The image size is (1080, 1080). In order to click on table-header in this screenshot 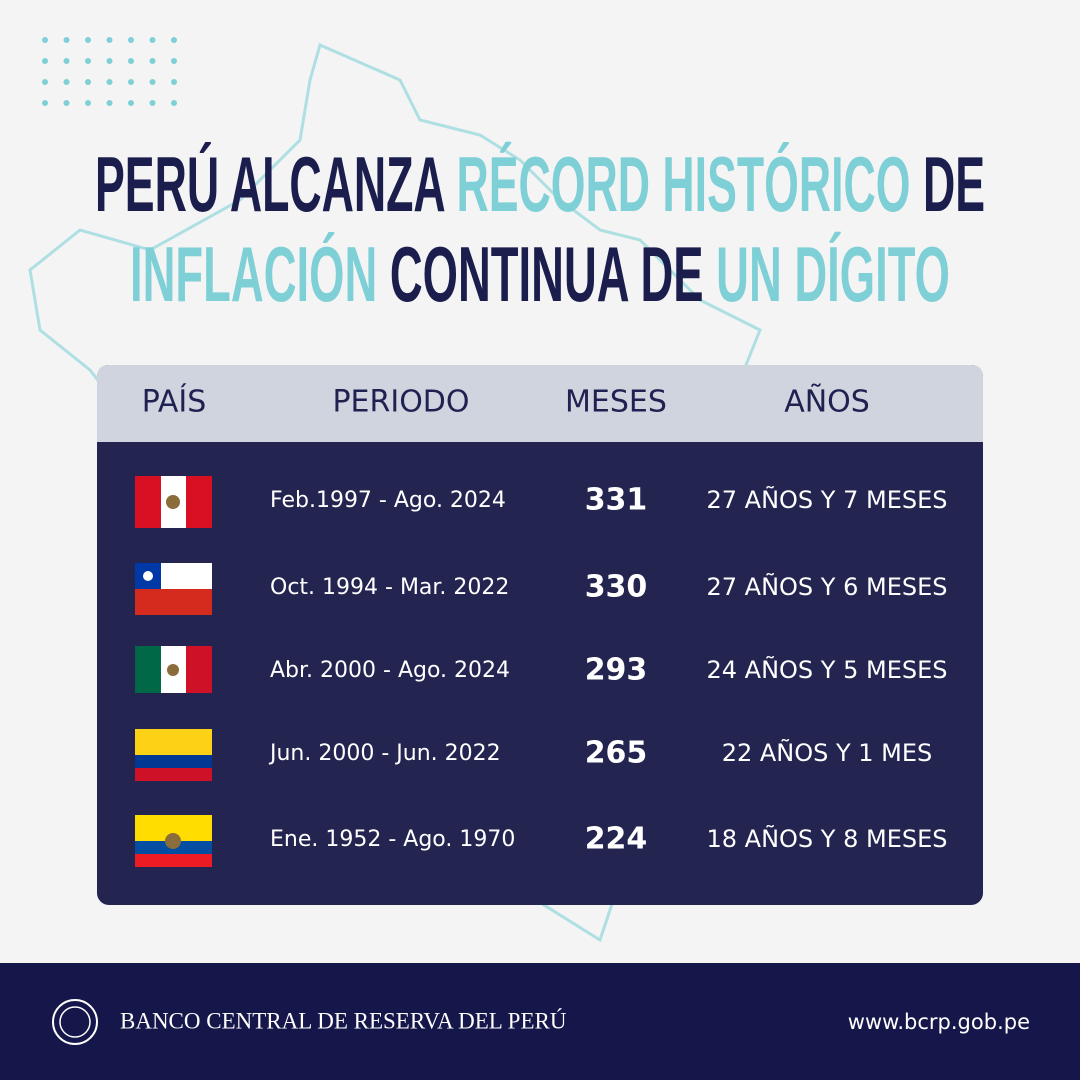, I will do `click(540, 403)`.